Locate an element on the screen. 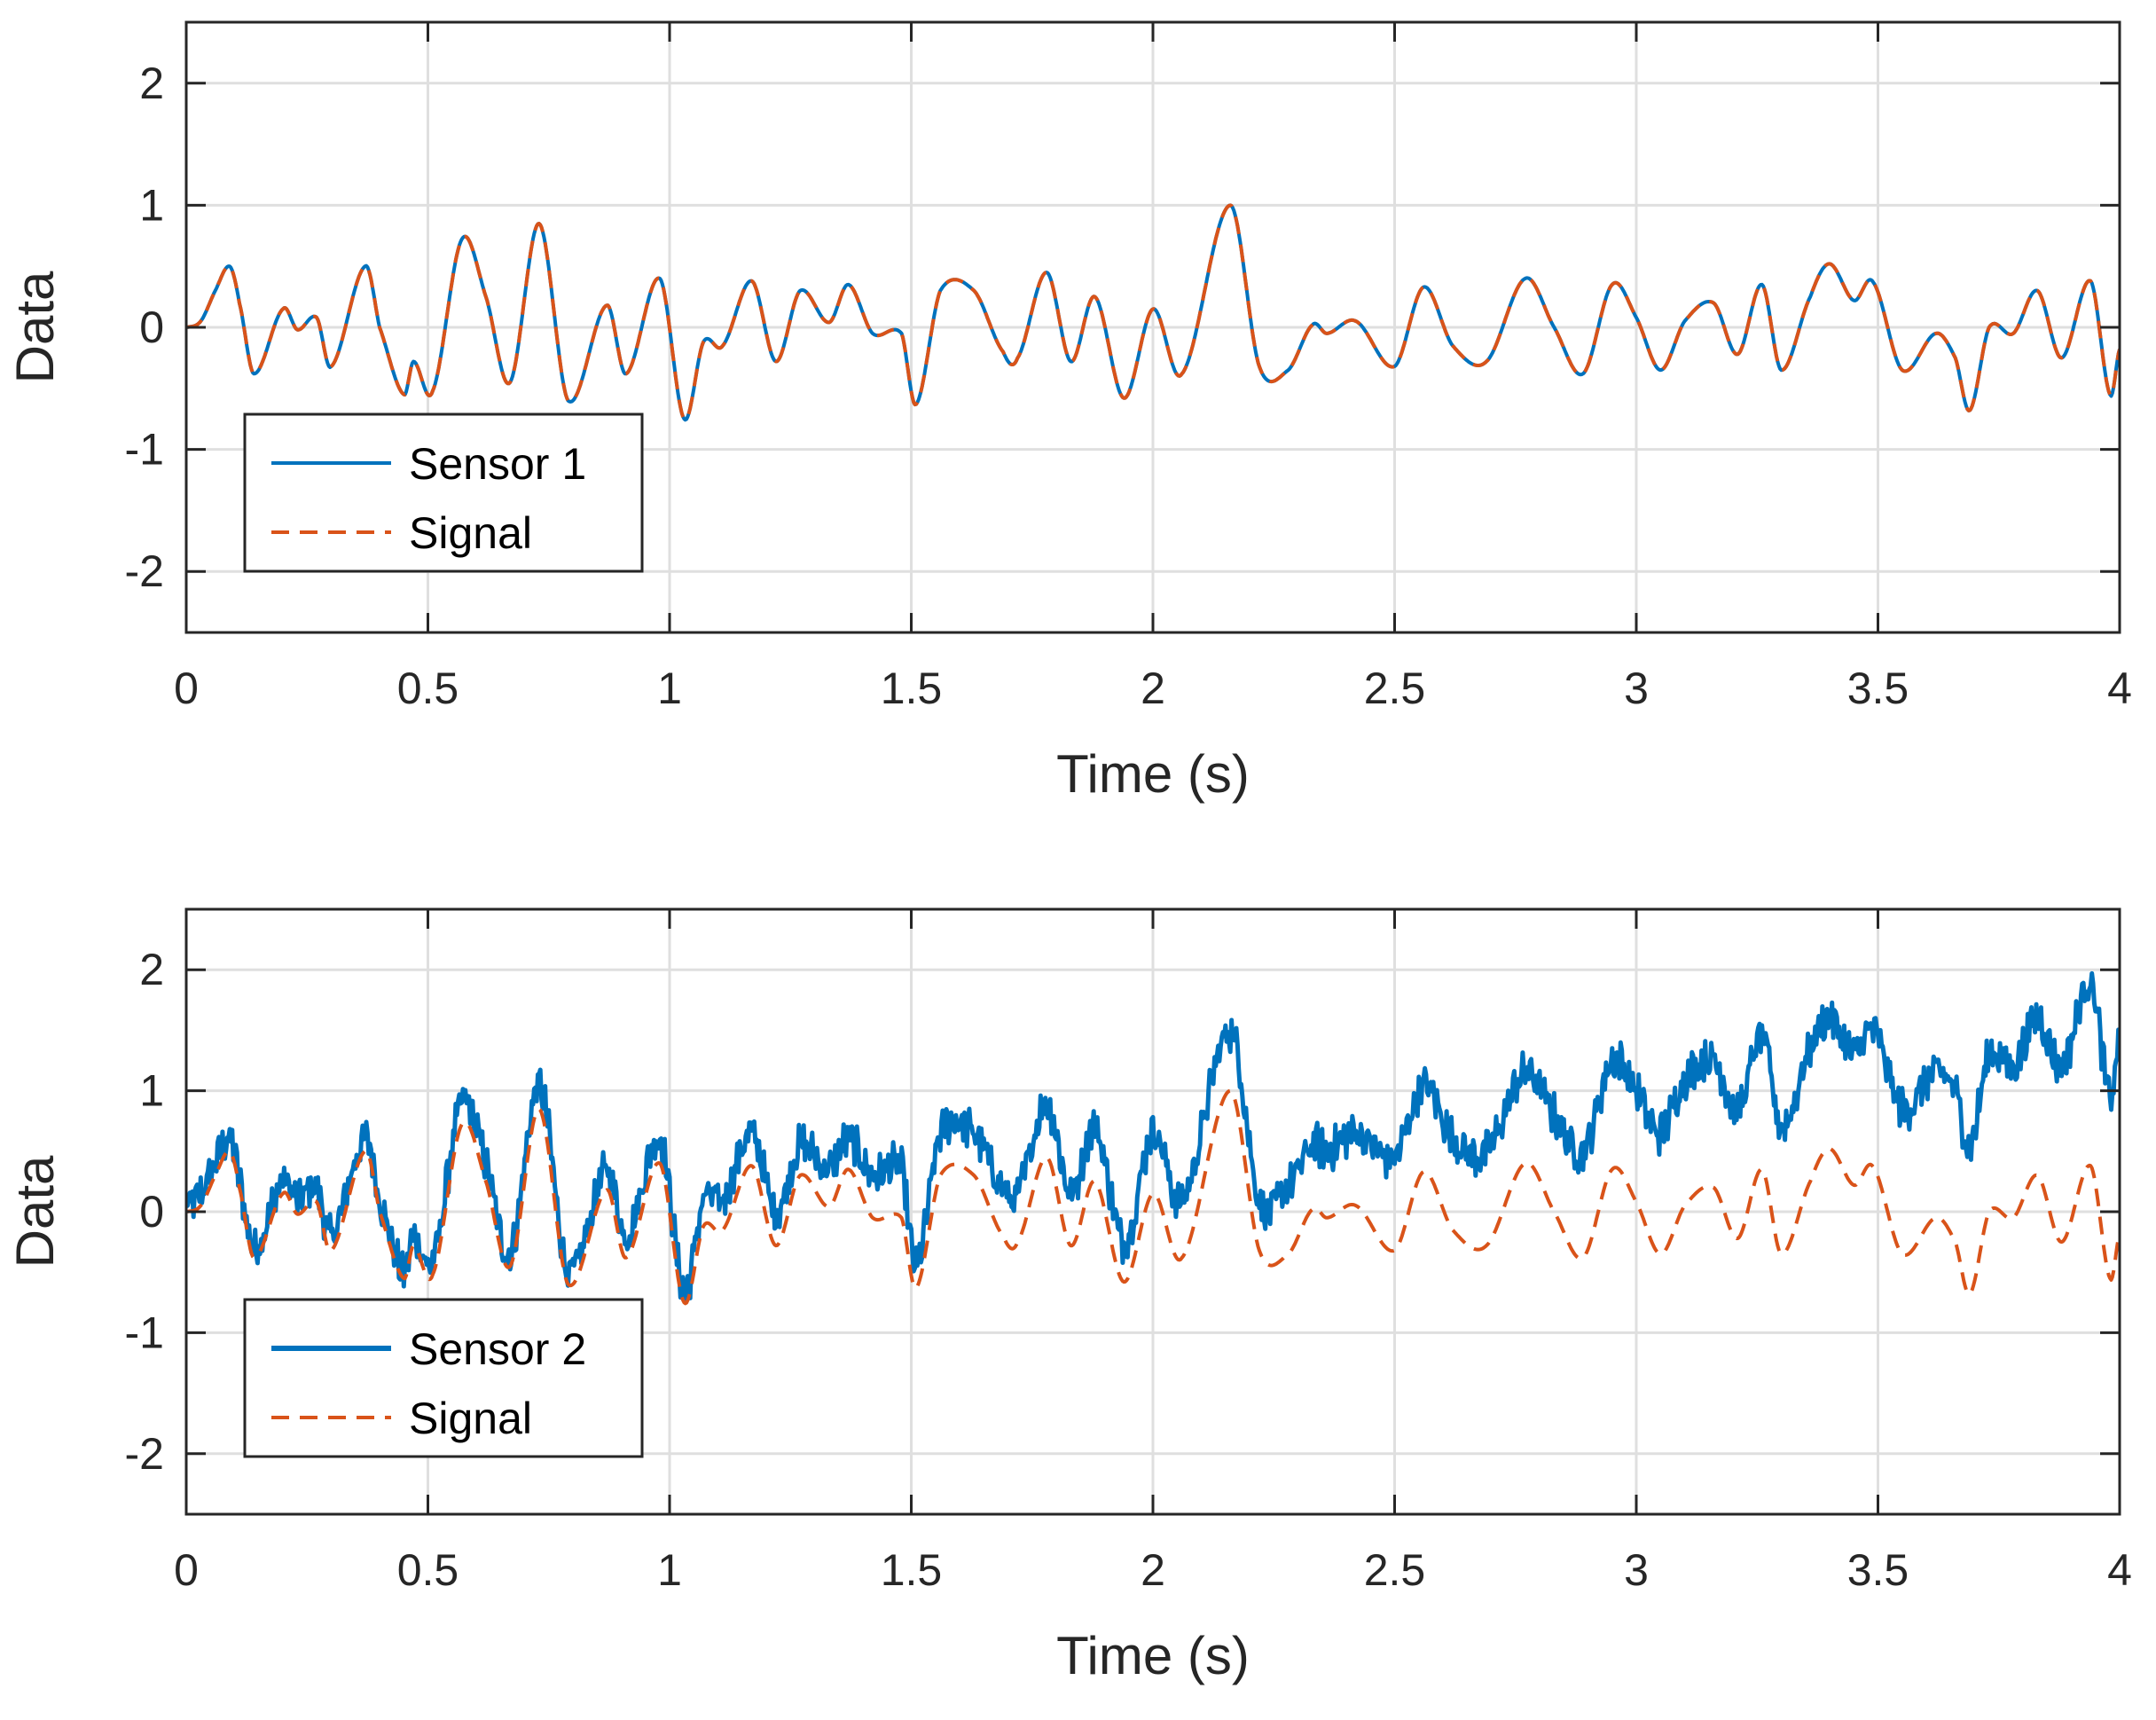  legend-label: Sensor 1 is located at coordinates (498, 464).